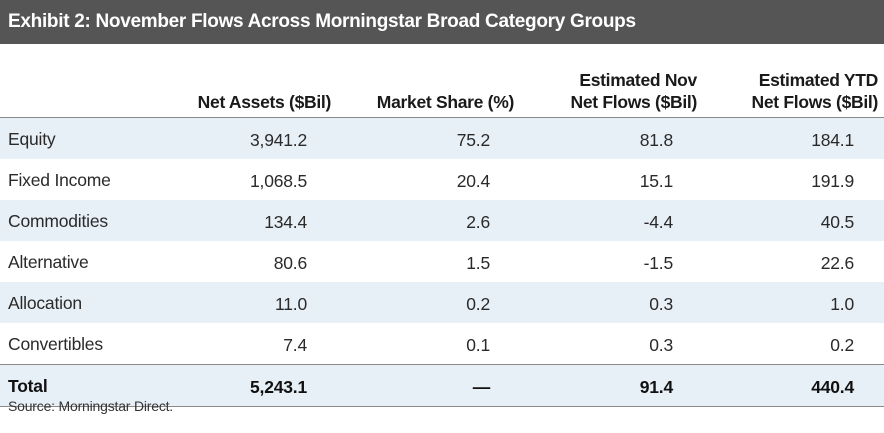 This screenshot has width=884, height=433. What do you see at coordinates (793, 302) in the screenshot?
I see `ytd-flows-cell: 1.0` at bounding box center [793, 302].